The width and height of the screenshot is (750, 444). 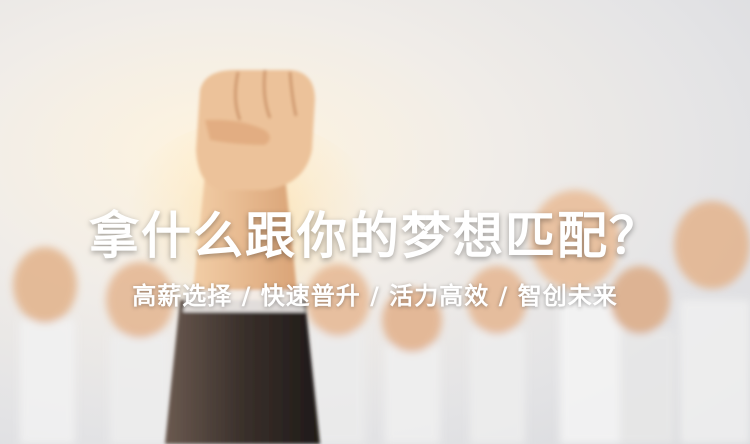 I want to click on subheadline: 高薪选择 / 快速普升 / 活力高效 / 智创未来, so click(x=375, y=296).